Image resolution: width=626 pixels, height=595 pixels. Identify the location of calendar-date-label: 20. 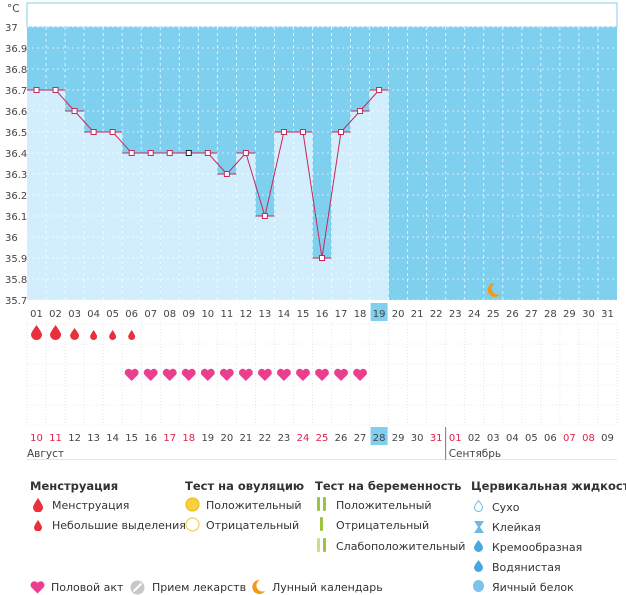
(226, 438).